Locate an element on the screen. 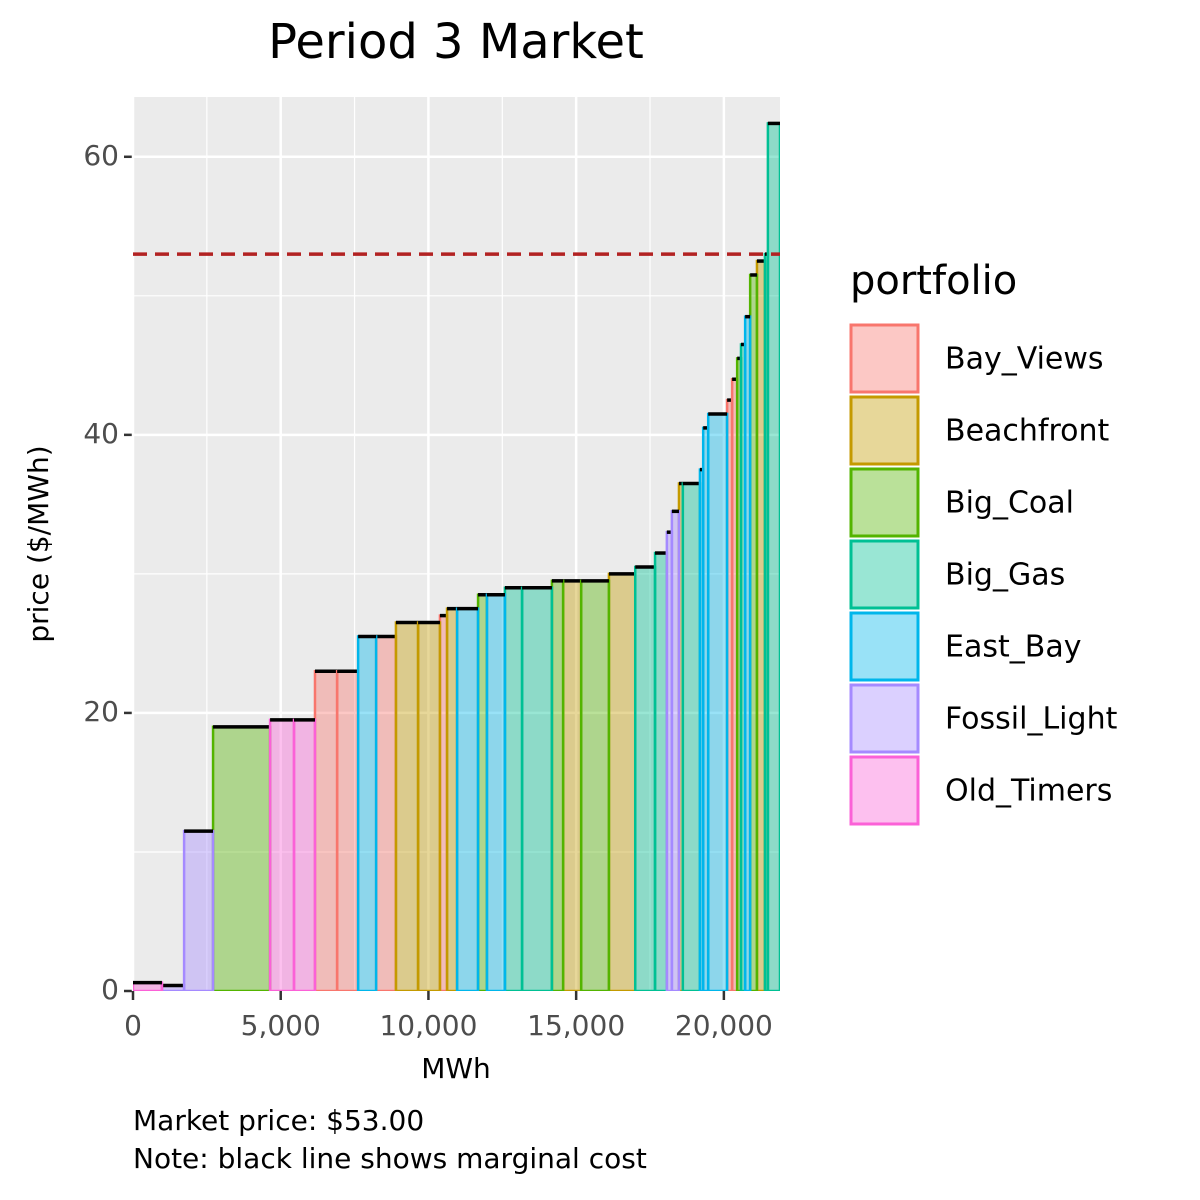 Image resolution: width=1200 pixels, height=1200 pixels. x-tick-label: 5,000 is located at coordinates (281, 1025).